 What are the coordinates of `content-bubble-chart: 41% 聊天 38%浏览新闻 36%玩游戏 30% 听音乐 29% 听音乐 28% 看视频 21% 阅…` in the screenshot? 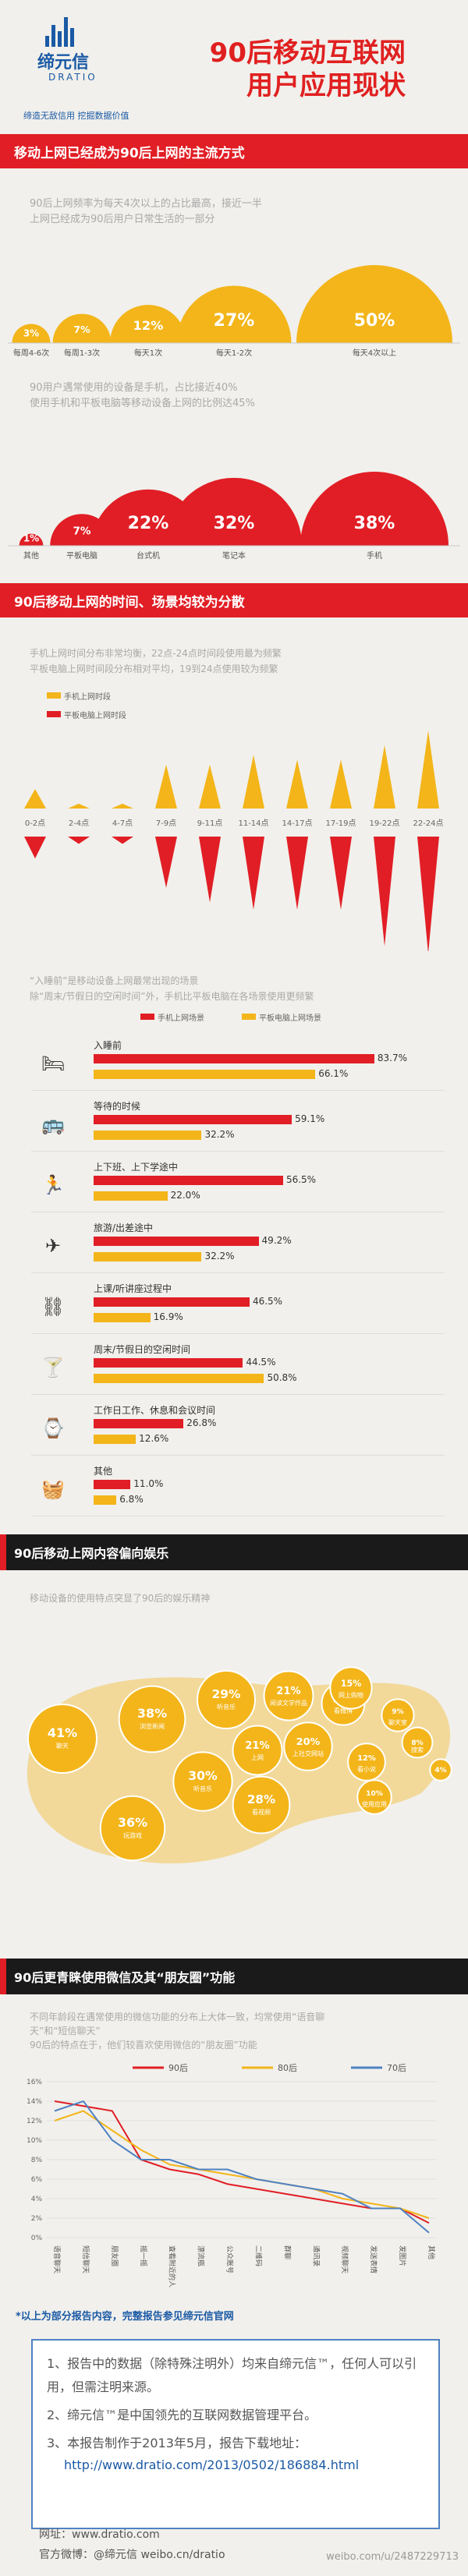 It's located at (240, 1764).